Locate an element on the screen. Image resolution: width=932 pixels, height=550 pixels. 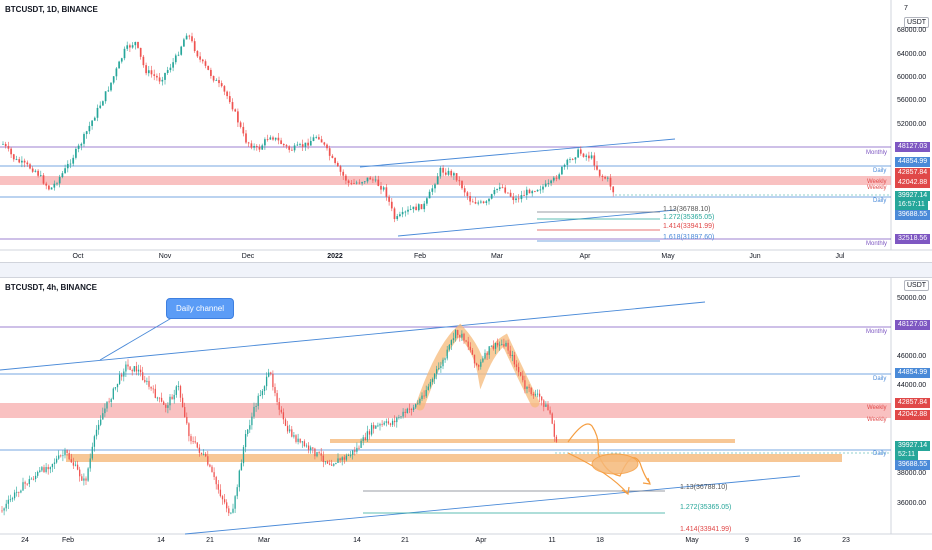
daily-channel-callout: Daily channel is located at coordinates (200, 308).